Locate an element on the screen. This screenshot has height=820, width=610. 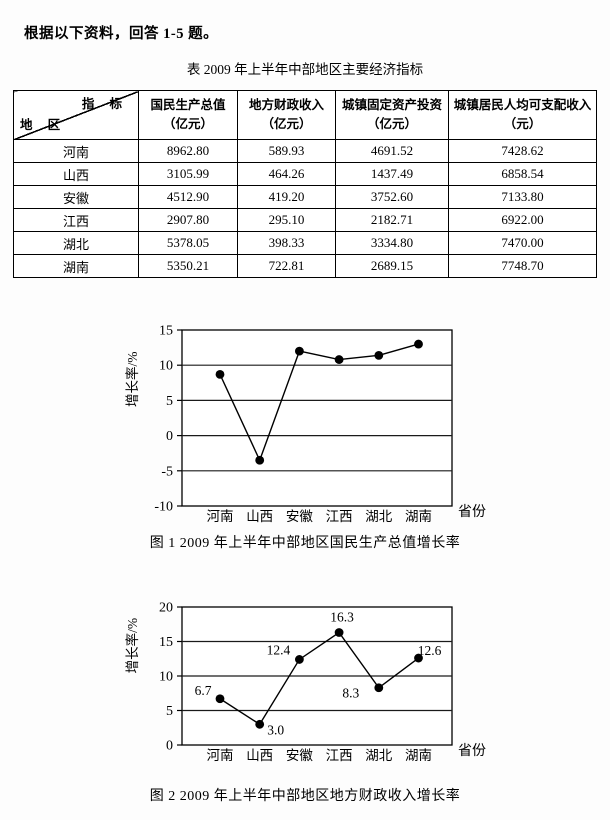
table-row: 河南 8962.80 589.93 4691.52 7428.62 is located at coordinates (305, 151).